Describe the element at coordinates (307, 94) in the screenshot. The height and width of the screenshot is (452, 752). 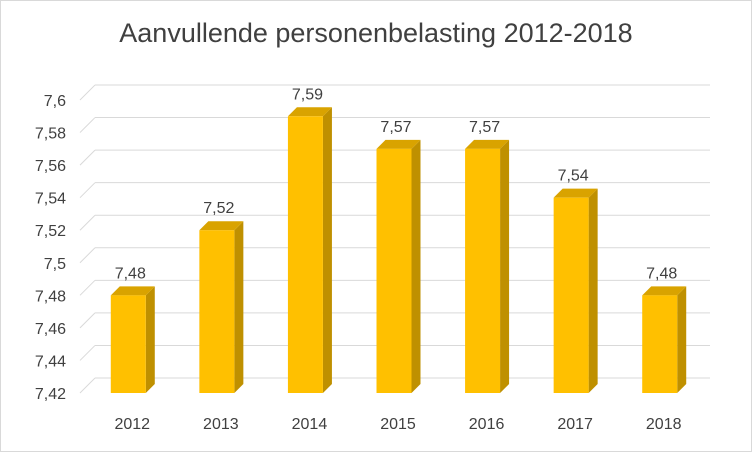
I see `data-label: 7,59` at that location.